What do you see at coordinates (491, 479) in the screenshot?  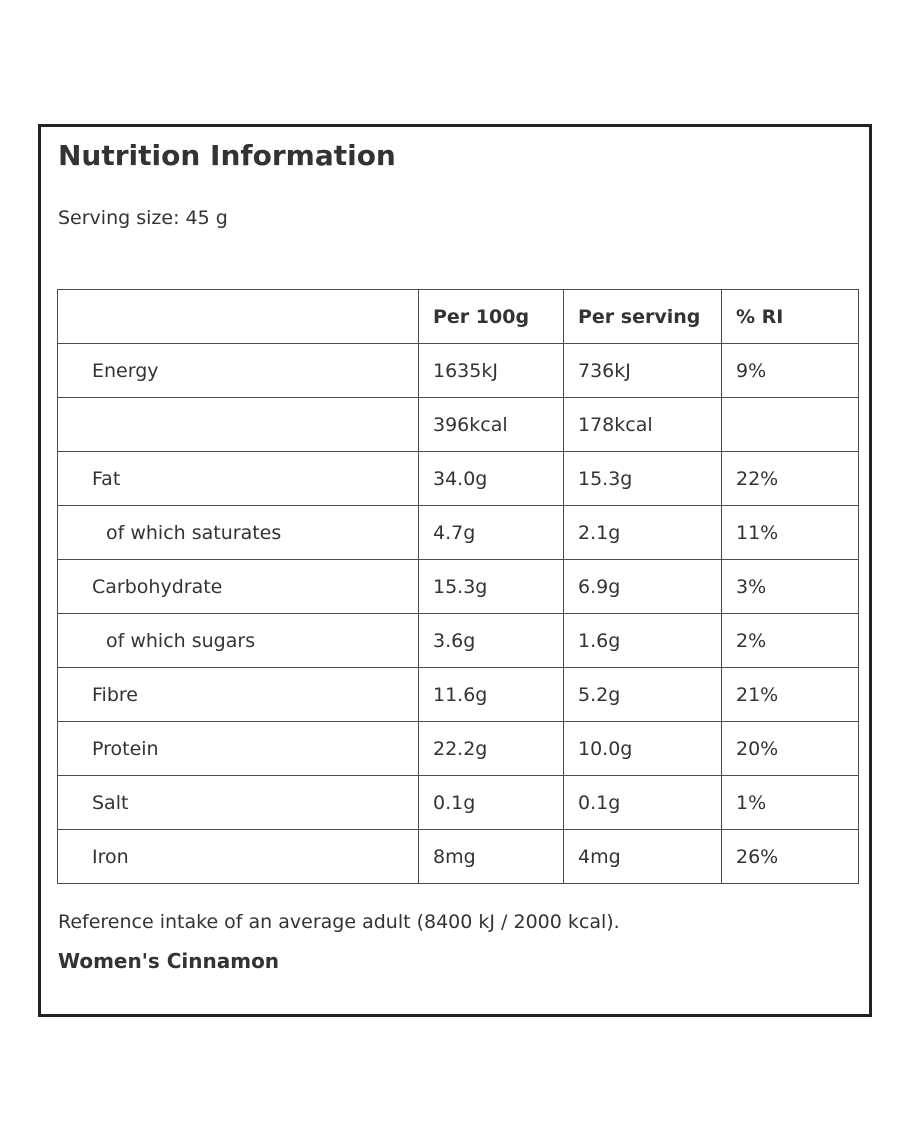 I see `per-100g-cell: 34.0g` at bounding box center [491, 479].